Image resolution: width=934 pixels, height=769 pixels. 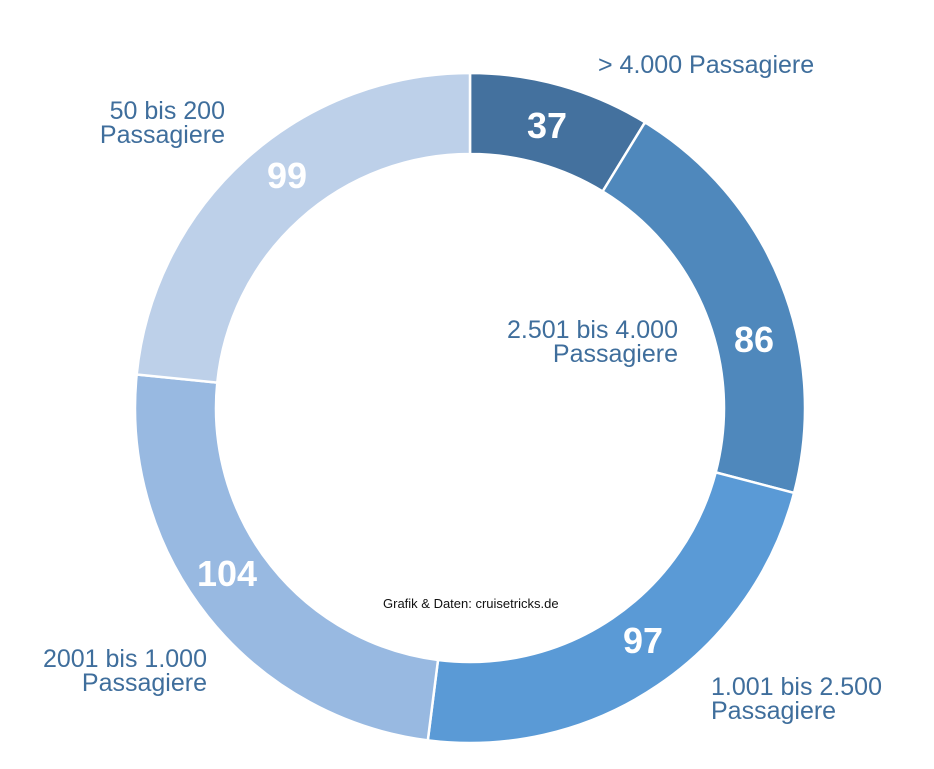 I want to click on category-label-line1: 1.001 bis 2.500, so click(x=796, y=687).